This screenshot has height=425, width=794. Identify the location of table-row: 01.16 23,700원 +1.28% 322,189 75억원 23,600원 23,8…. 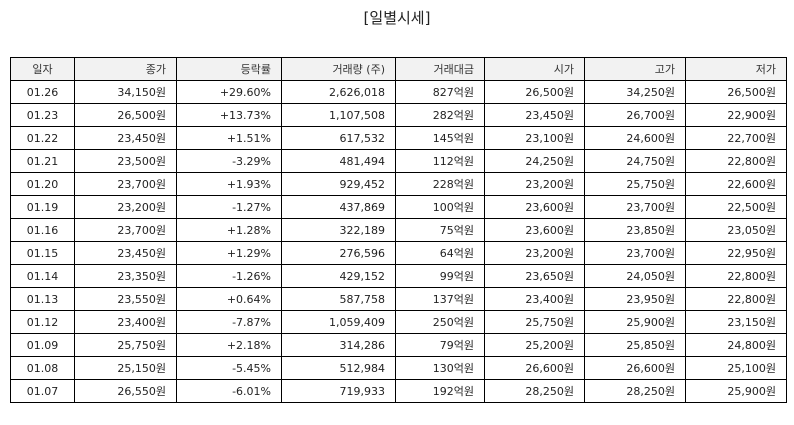
(399, 230).